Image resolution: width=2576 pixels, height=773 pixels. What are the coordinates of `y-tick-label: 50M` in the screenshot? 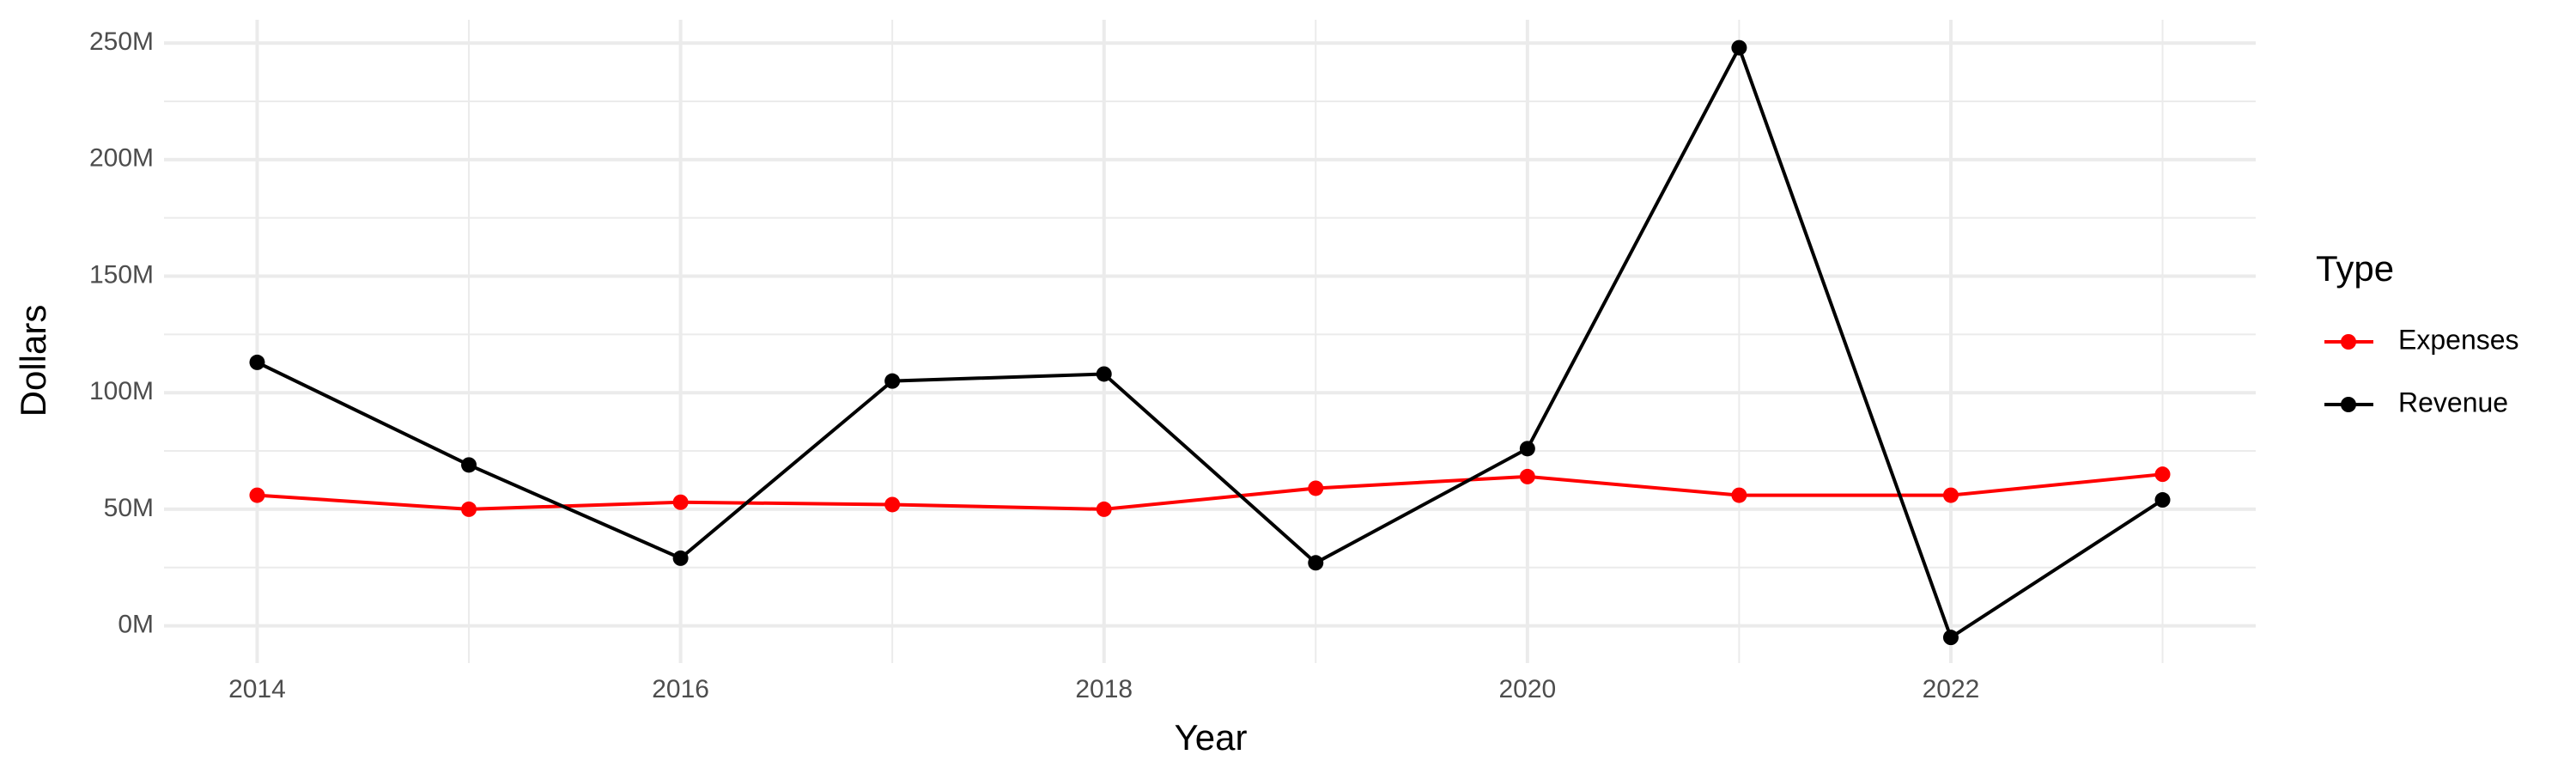 It's located at (129, 508).